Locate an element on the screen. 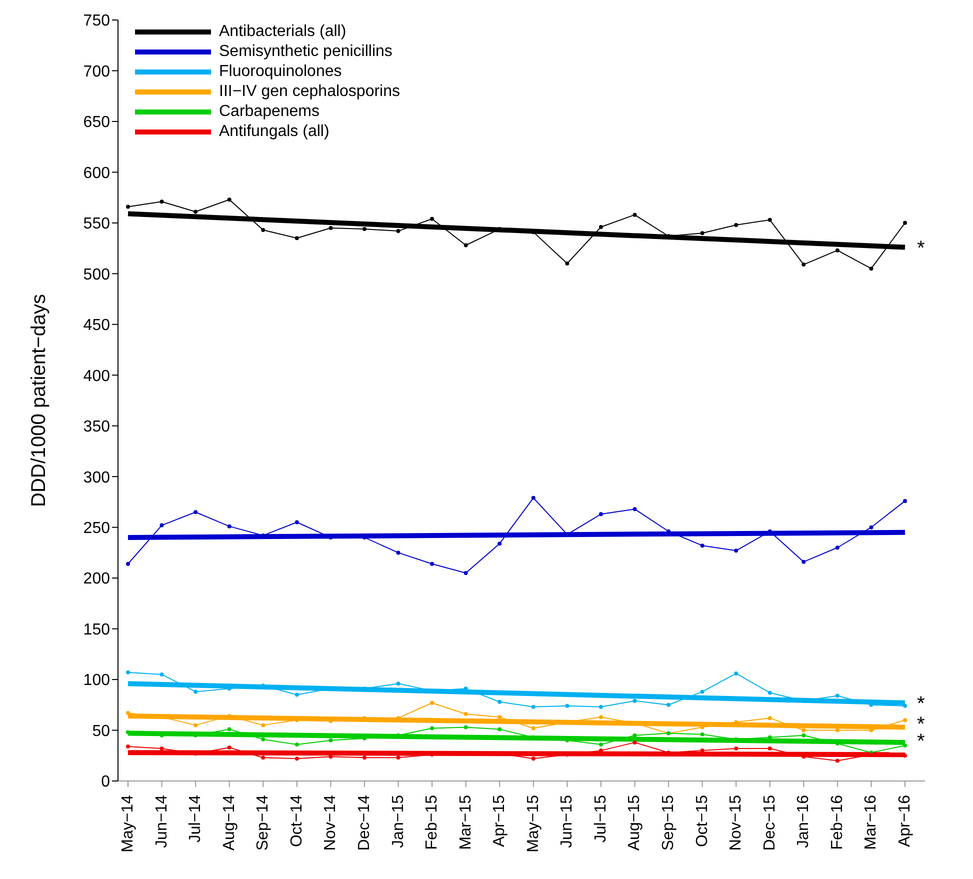 The height and width of the screenshot is (879, 973). x-tick-label: Dec−15 is located at coordinates (769, 822).